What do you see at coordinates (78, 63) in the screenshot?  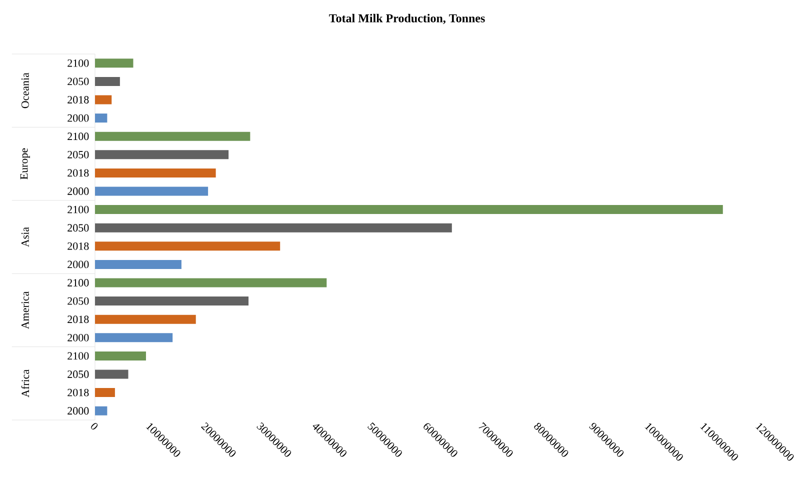 I see `series-label: 2100` at bounding box center [78, 63].